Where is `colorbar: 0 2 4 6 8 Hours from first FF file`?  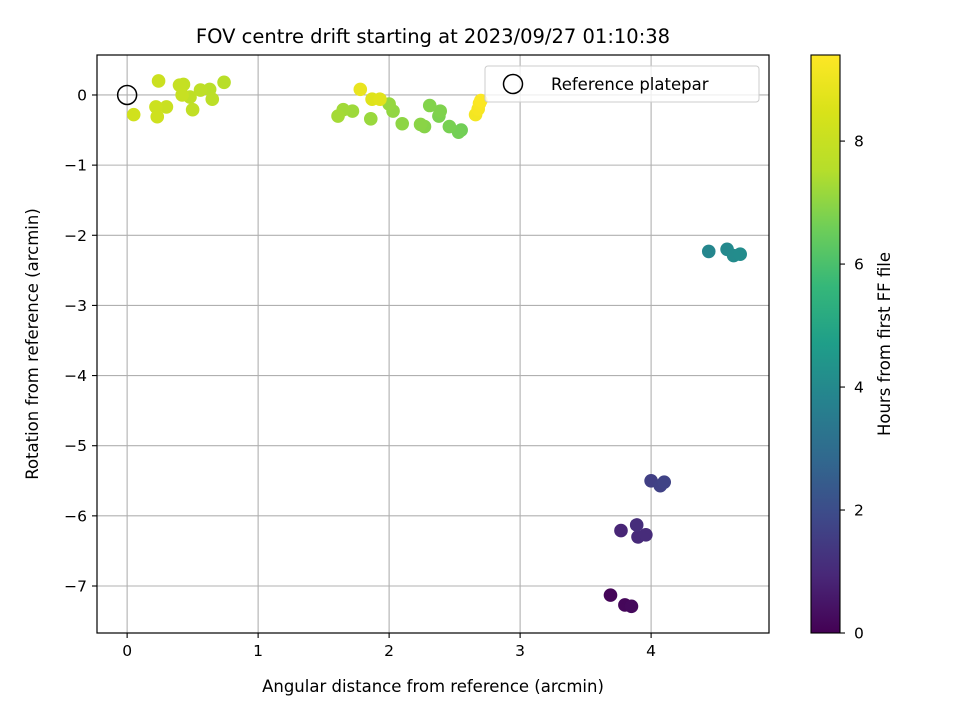 colorbar: 0 2 4 6 8 Hours from first FF file is located at coordinates (852, 348).